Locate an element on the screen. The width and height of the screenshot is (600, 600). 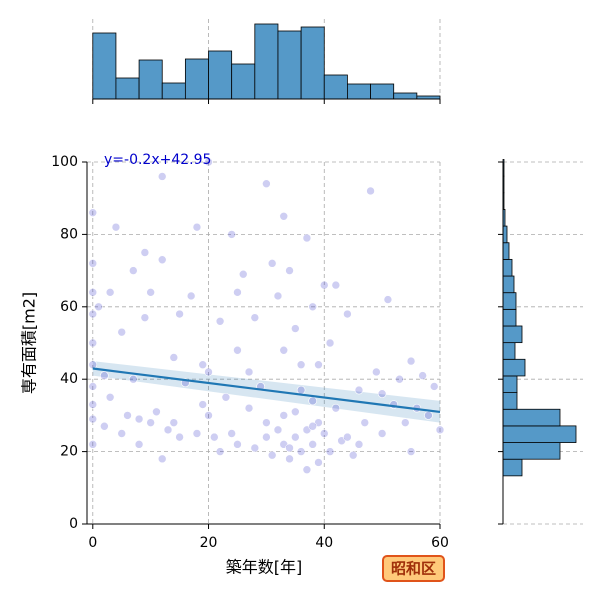
x-tick-label: 20 is located at coordinates (209, 543).